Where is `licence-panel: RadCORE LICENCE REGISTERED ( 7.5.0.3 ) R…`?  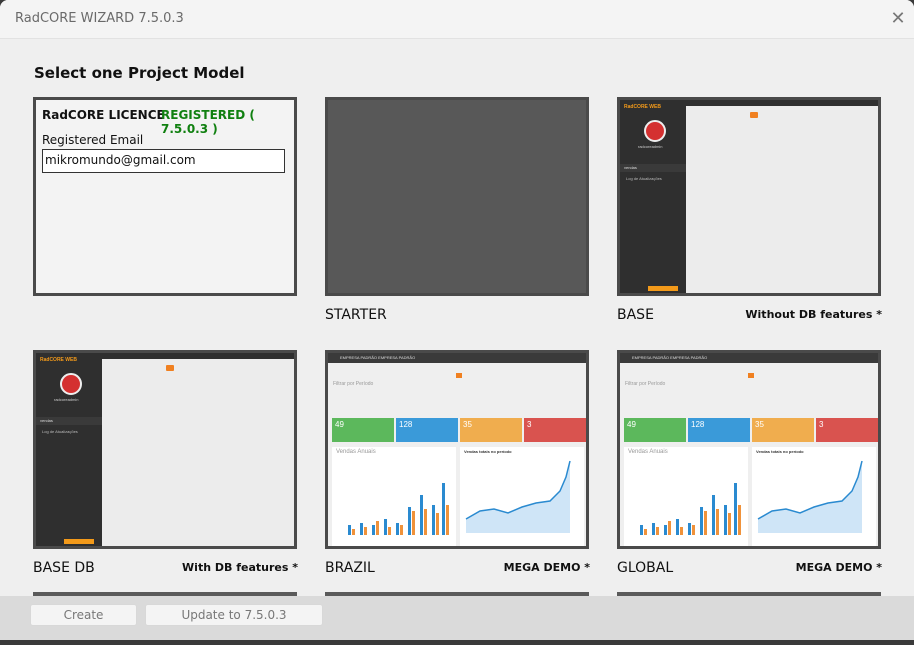
licence-panel: RadCORE LICENCE REGISTERED ( 7.5.0.3 ) R… is located at coordinates (165, 196).